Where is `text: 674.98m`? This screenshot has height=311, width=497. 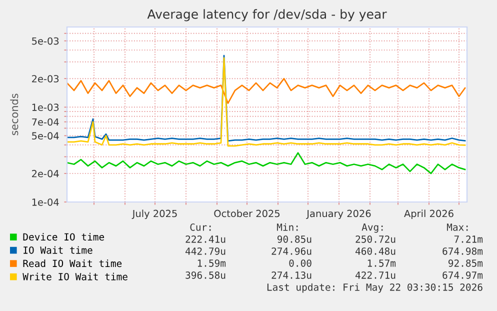
text: 674.98m is located at coordinates (462, 251).